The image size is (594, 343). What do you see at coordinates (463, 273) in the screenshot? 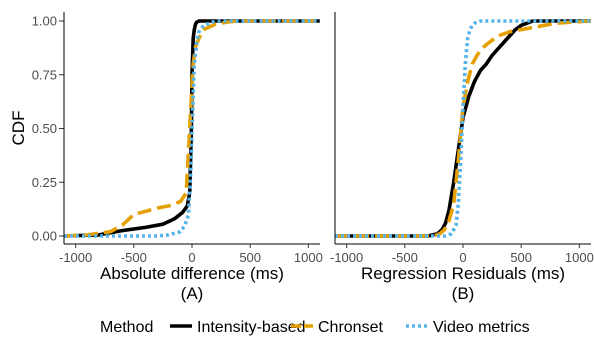
I see `x-axis-title: Regression Residuals (ms)` at bounding box center [463, 273].